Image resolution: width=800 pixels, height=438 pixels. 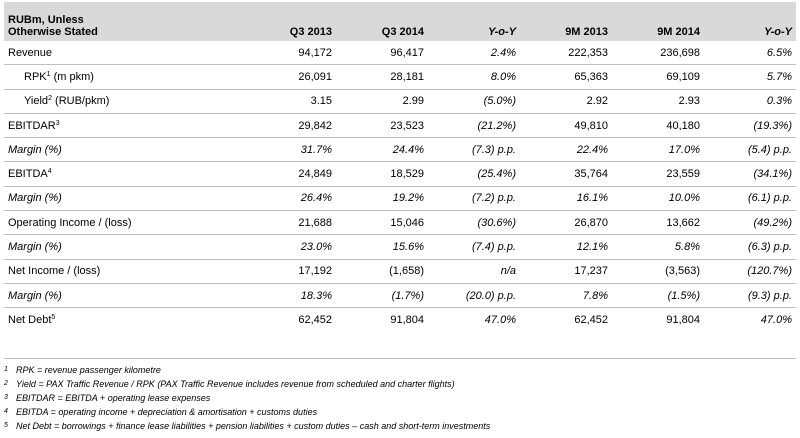 What do you see at coordinates (566, 21) in the screenshot?
I see `header-9m-2013: 9M 2013` at bounding box center [566, 21].